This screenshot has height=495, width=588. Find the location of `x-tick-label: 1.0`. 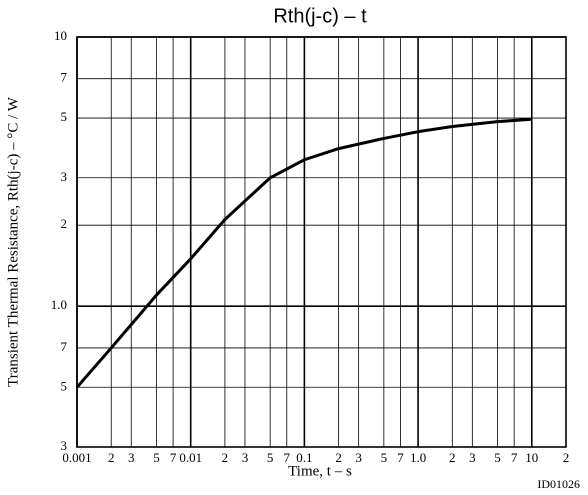

x-tick-label: 1.0 is located at coordinates (418, 457).